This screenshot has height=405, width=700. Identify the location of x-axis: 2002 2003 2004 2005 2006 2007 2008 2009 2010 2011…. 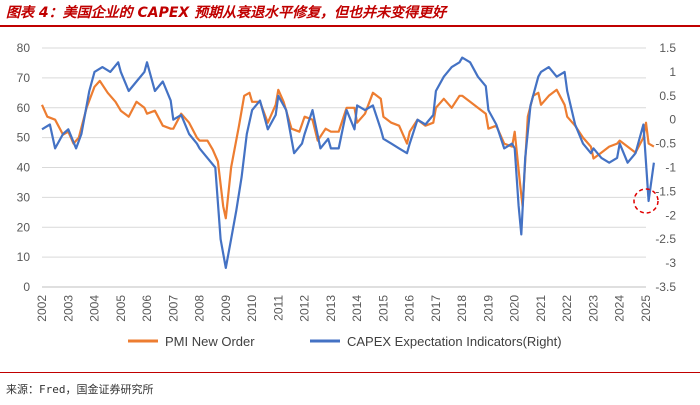
(344, 304).